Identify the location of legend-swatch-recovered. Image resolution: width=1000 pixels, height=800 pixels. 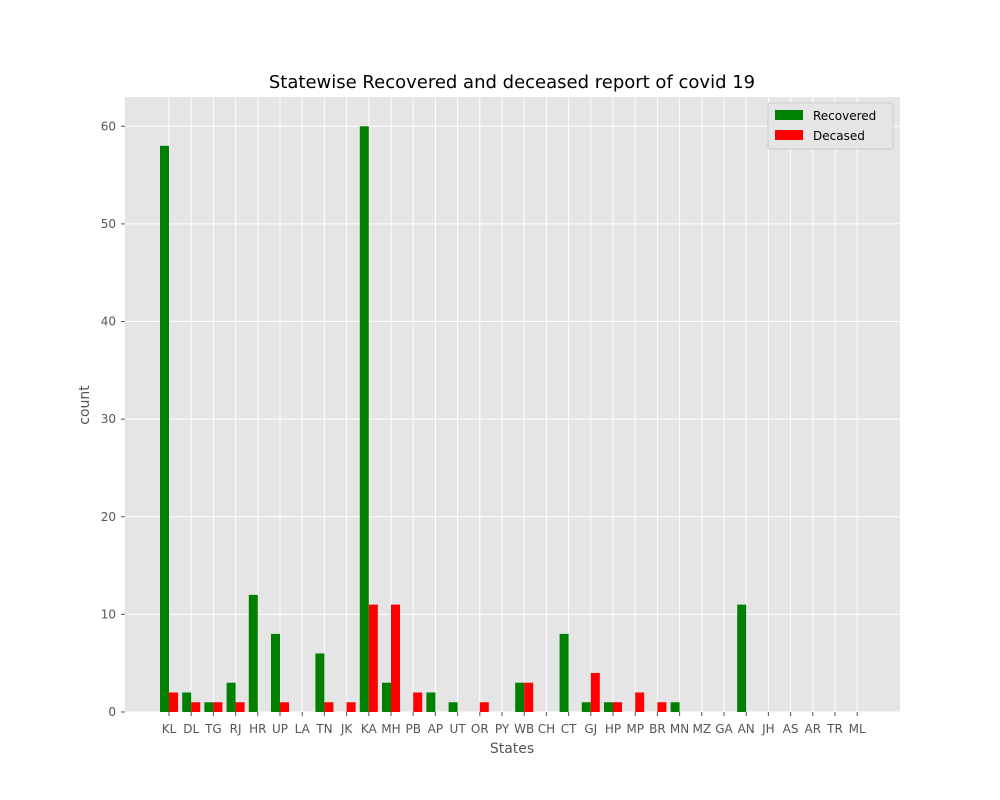
(789, 115).